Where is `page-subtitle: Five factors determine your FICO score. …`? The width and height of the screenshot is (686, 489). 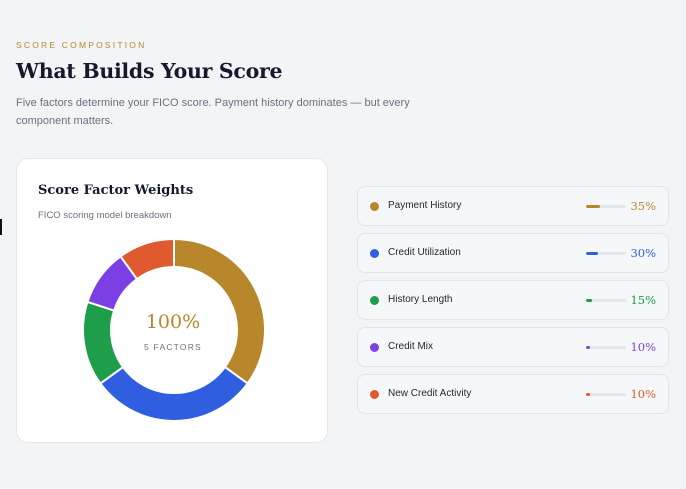
page-subtitle: Five factors determine your FICO score. … is located at coordinates (213, 112).